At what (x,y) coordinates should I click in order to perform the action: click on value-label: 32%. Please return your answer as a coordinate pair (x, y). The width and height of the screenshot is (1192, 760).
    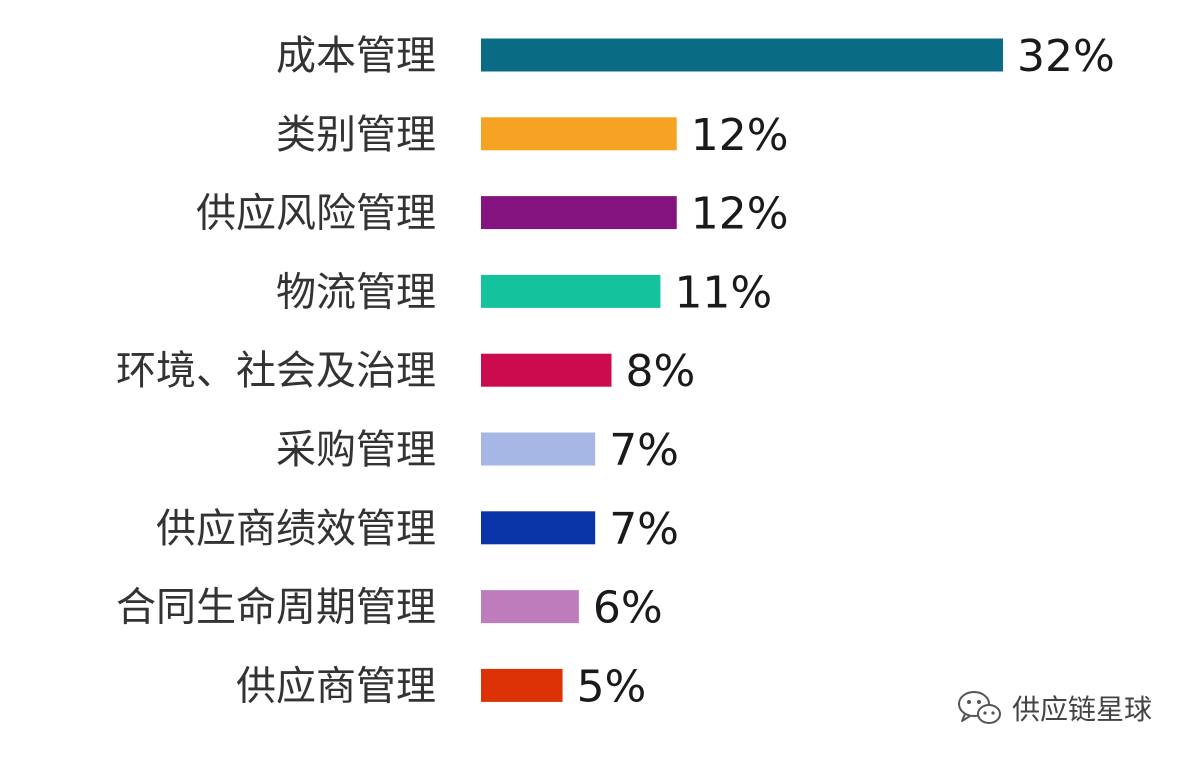
    Looking at the image, I should click on (1066, 56).